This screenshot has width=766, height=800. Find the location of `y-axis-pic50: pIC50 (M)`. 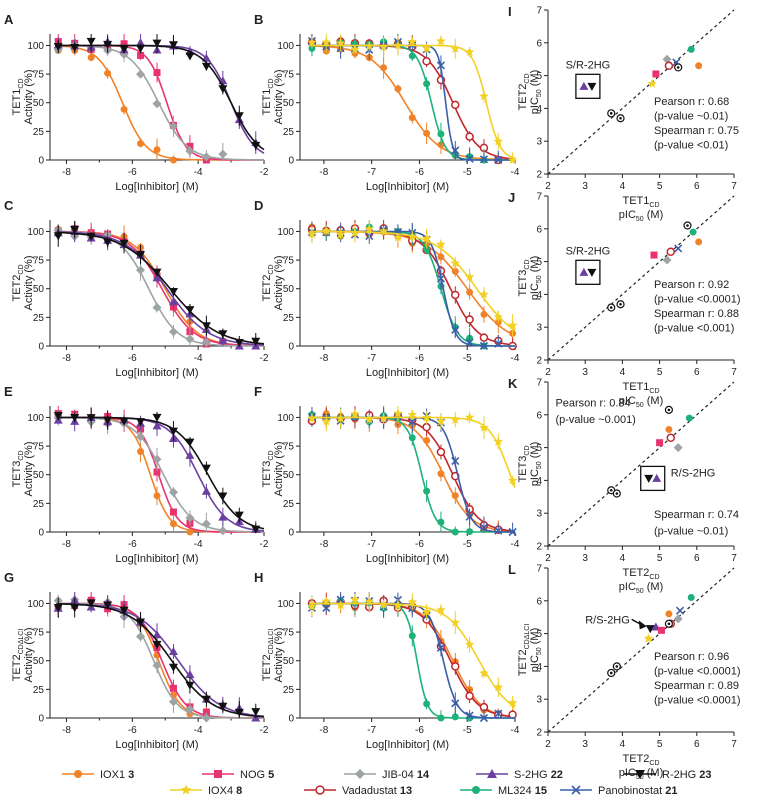

y-axis-pic50: pIC50 (M) is located at coordinates (536, 92).